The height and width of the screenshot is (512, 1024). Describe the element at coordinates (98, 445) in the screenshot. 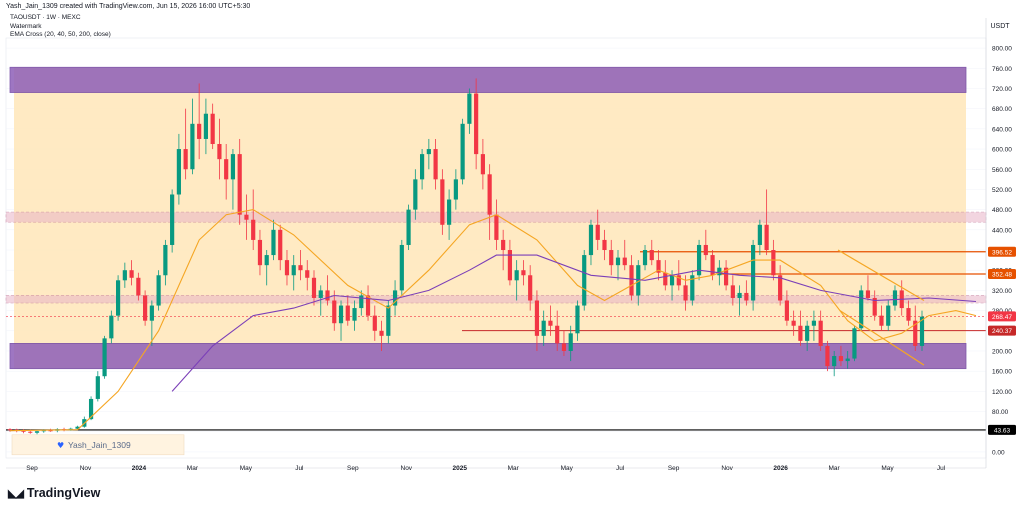

I see `watermark-box: ♥ Yash_Jain_1309` at that location.